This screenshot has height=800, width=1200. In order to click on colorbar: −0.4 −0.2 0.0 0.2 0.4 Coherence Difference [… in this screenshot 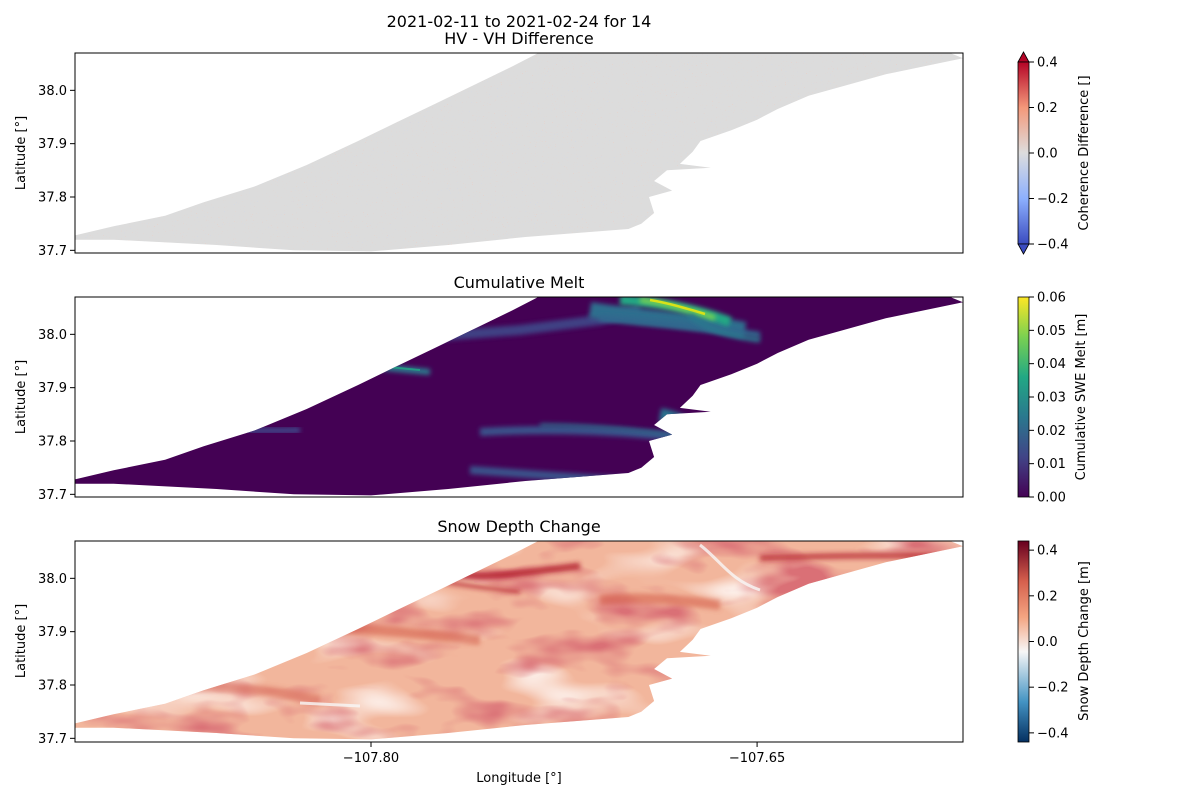, I will do `click(1054, 153)`.